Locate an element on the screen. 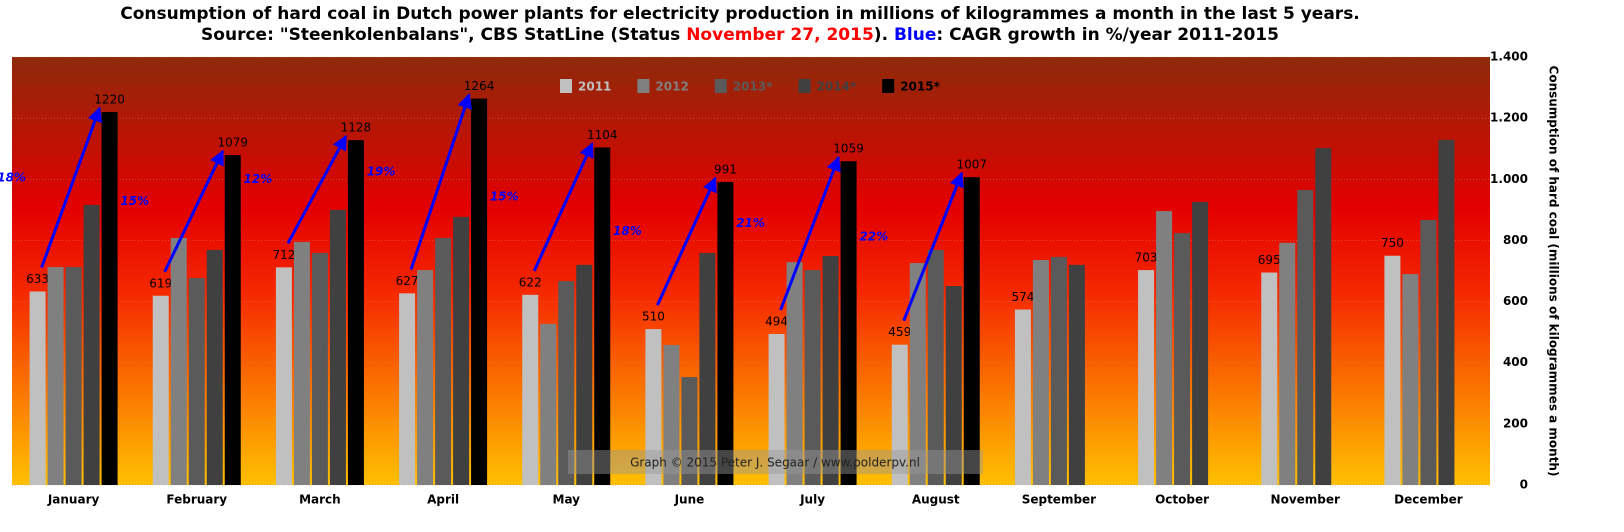 The width and height of the screenshot is (1624, 532). data-label: 627 is located at coordinates (407, 281).